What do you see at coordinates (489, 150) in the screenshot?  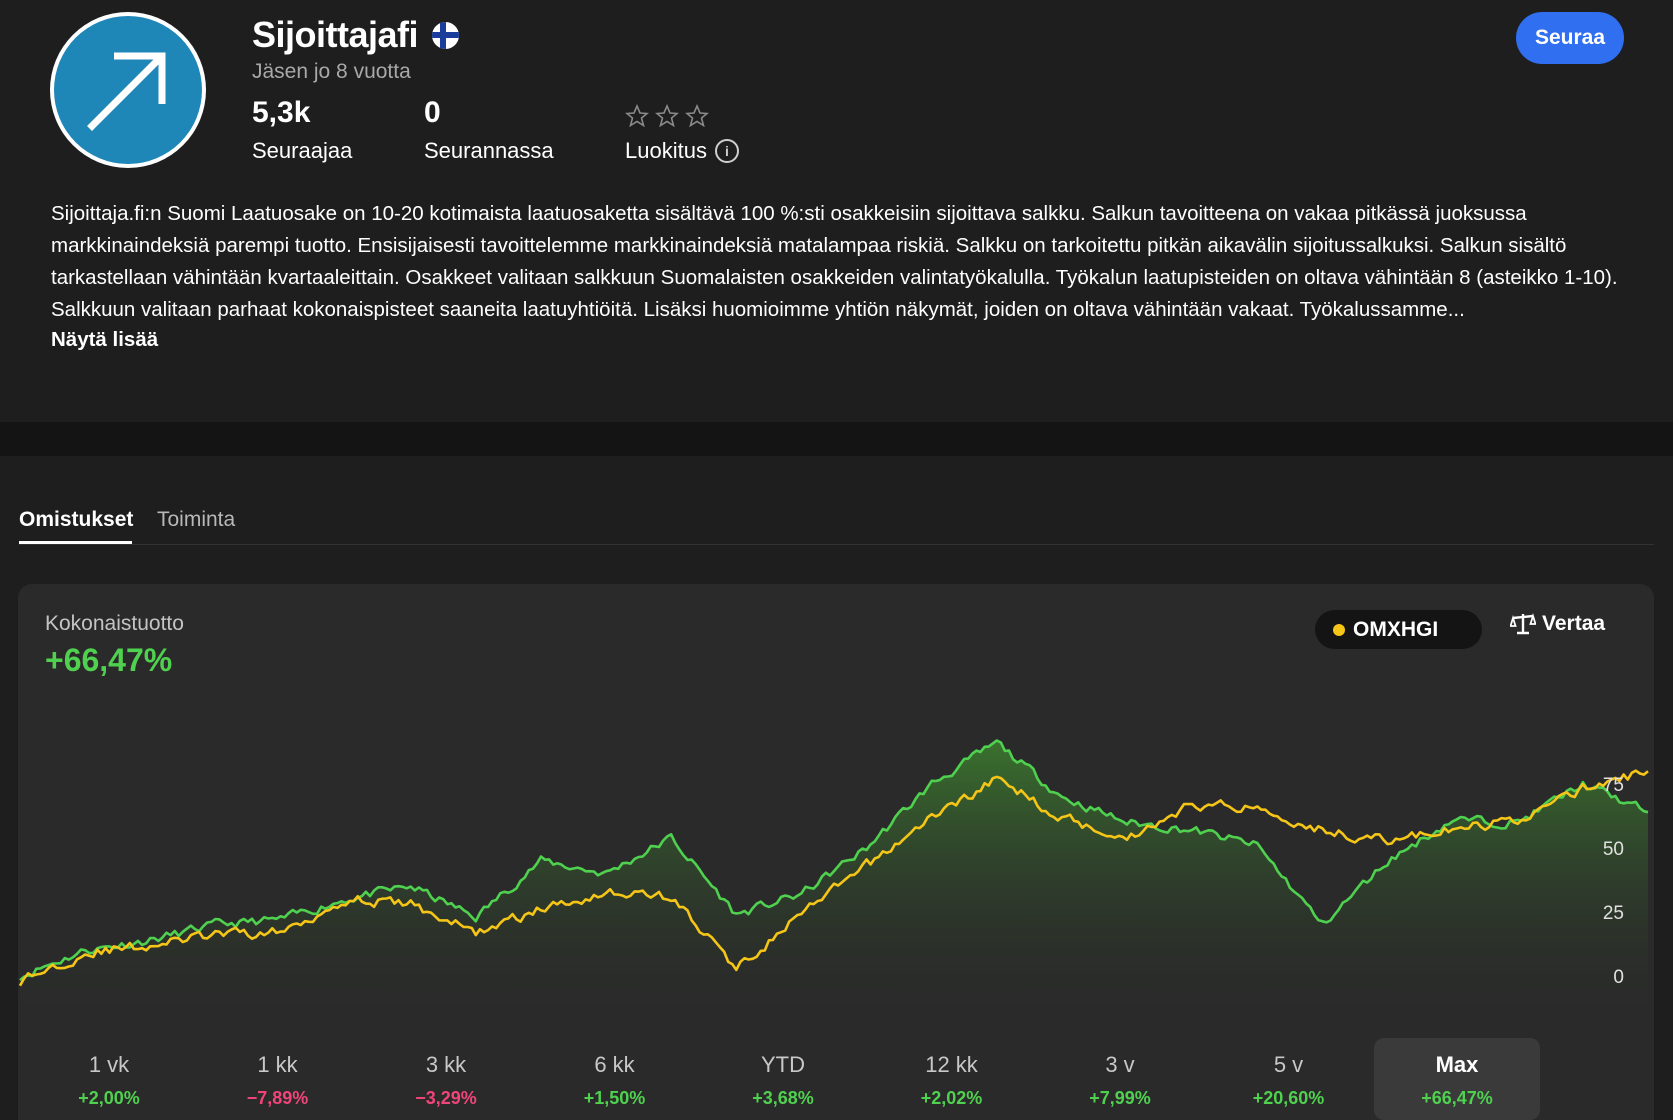 I see `following-label: Seurannassa` at bounding box center [489, 150].